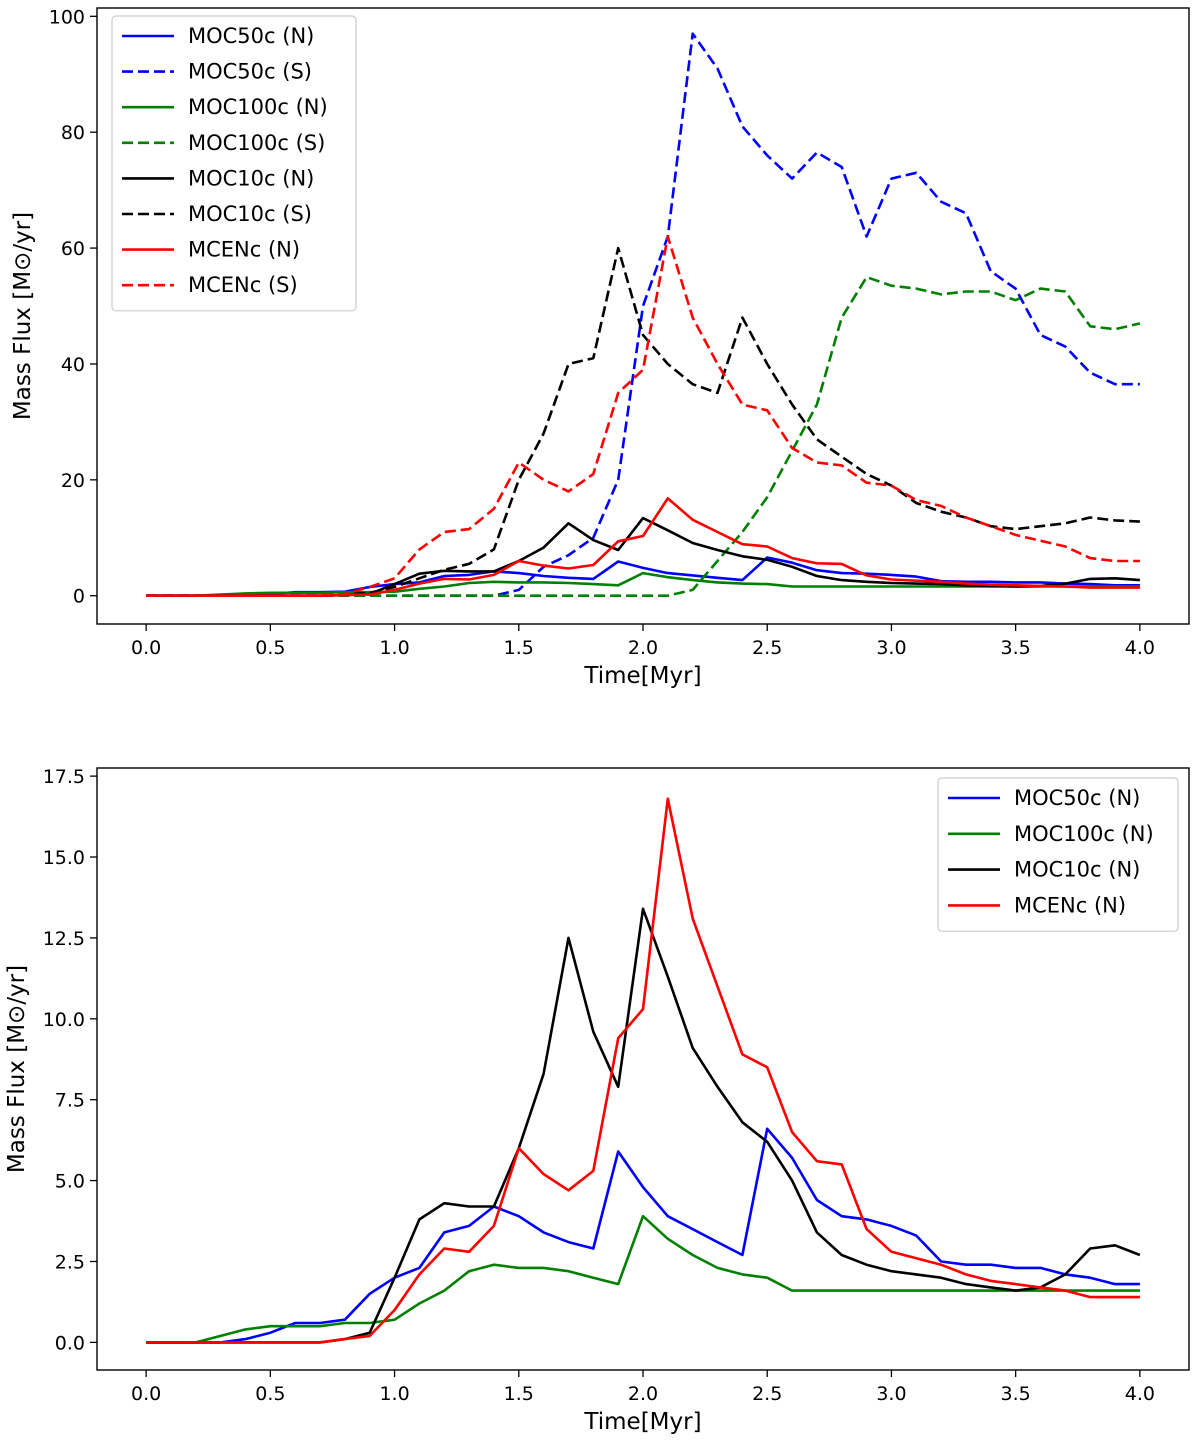 The image size is (1200, 1440). What do you see at coordinates (243, 285) in the screenshot?
I see `legend-label-mcenc-s: MCENc (S)` at bounding box center [243, 285].